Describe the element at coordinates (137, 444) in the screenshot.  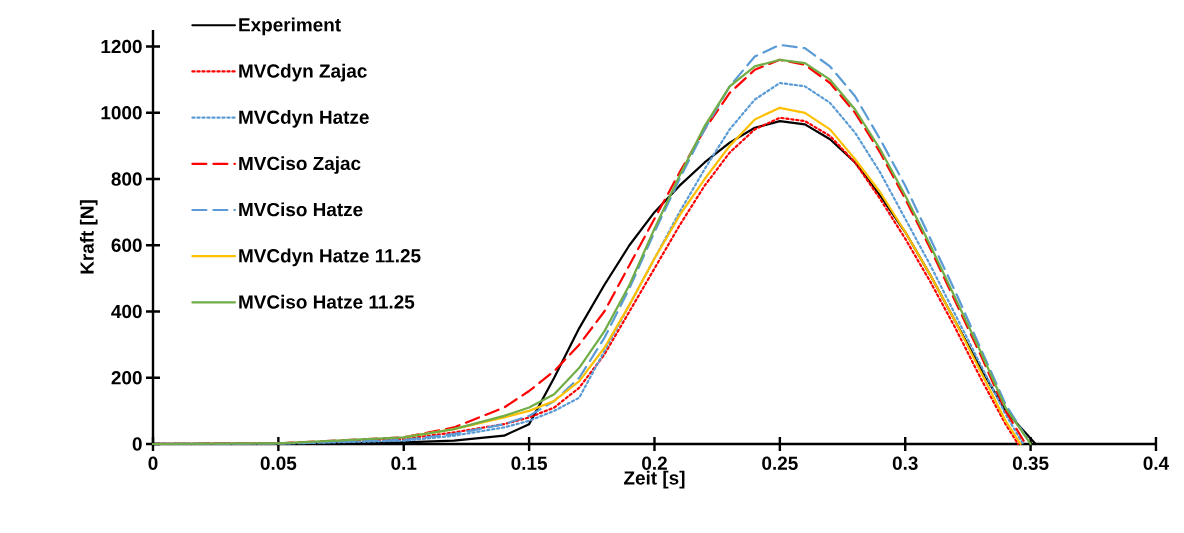
I see `y-tick-label: 0` at that location.